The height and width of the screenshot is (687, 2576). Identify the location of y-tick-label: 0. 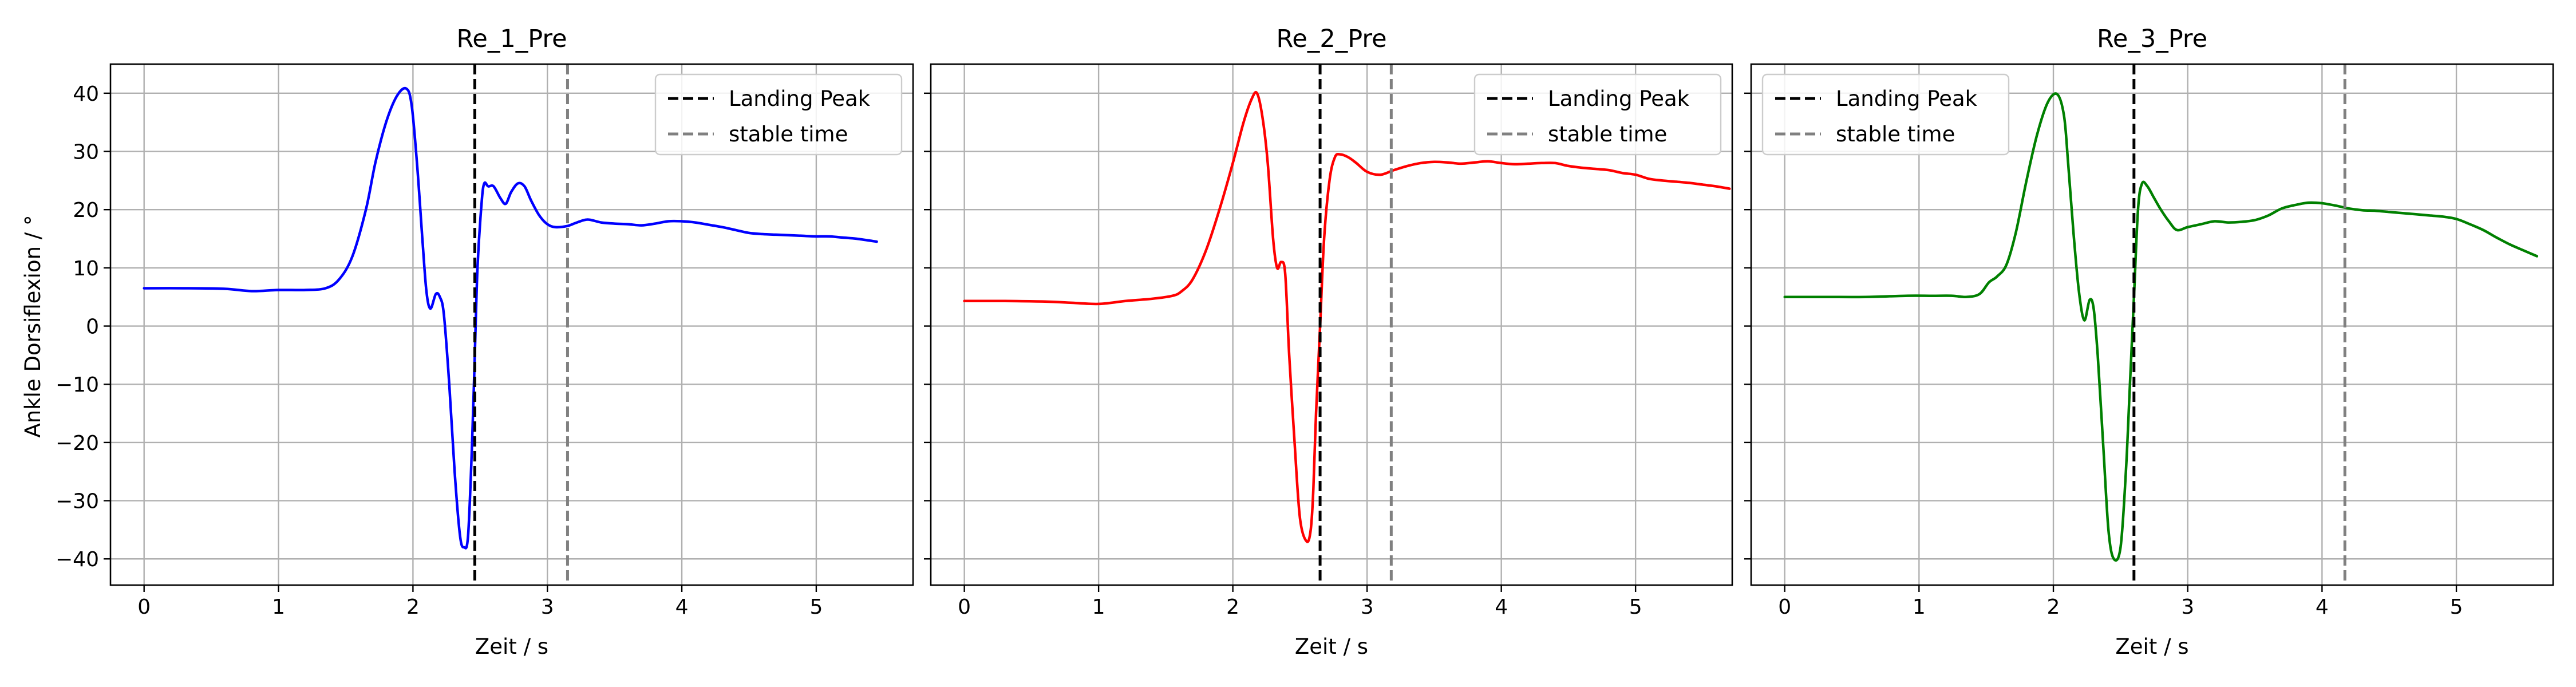
(92, 327).